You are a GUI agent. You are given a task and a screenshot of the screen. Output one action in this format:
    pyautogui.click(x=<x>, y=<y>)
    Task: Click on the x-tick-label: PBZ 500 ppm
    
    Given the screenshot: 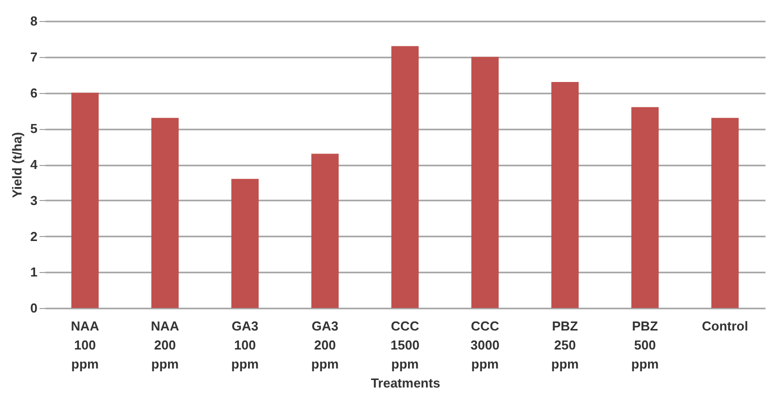 What is the action you would take?
    pyautogui.click(x=645, y=345)
    